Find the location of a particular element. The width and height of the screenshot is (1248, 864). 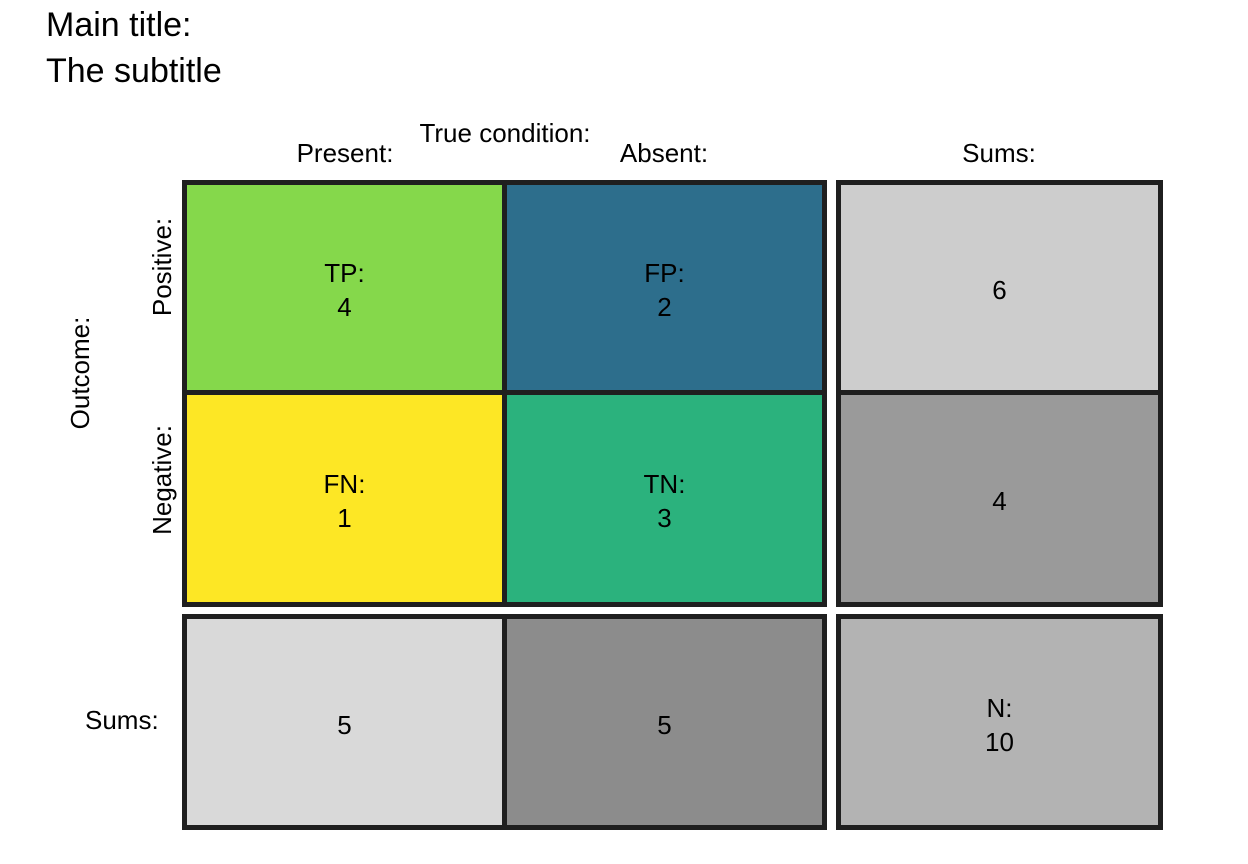

cell-tn-text: TN: 3 is located at coordinates (664, 501).